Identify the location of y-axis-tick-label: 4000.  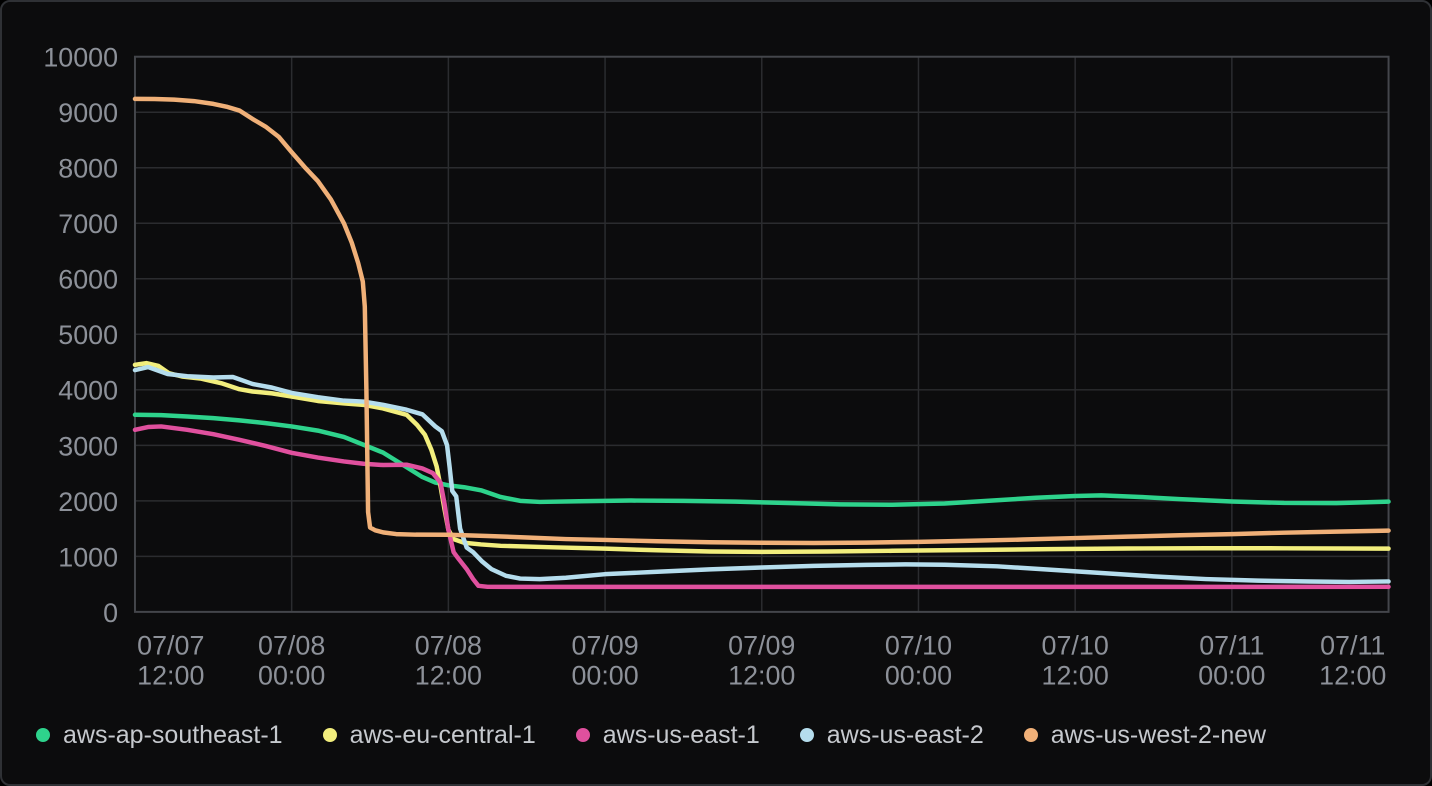
(88, 391).